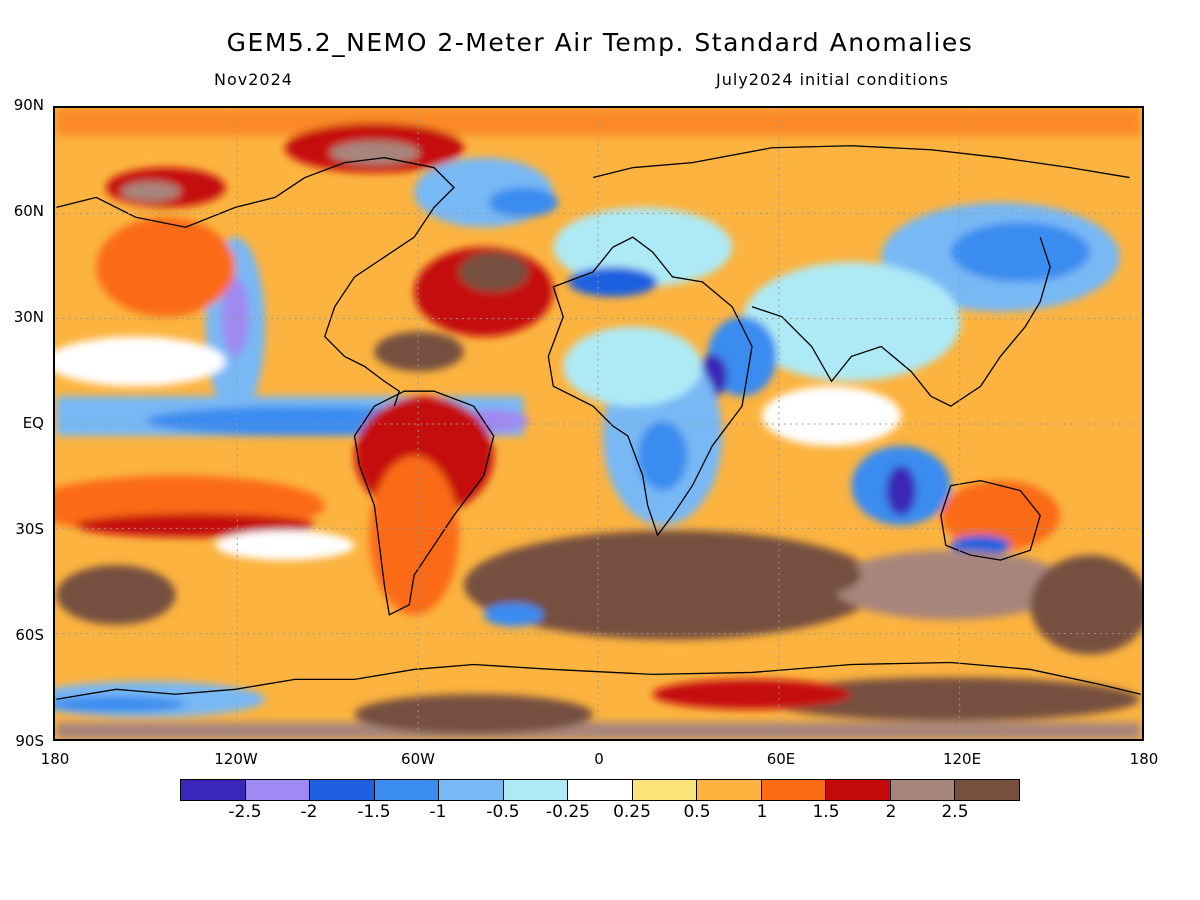  What do you see at coordinates (781, 759) in the screenshot?
I see `lon-label-60e: 60E` at bounding box center [781, 759].